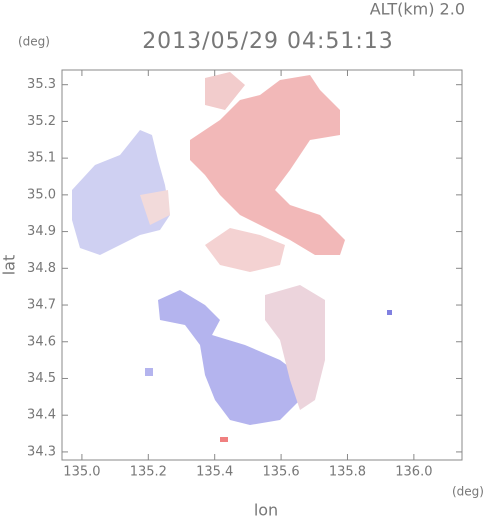  I want to click on chart-title: 2013/05/29 04:51:13, so click(268, 41).